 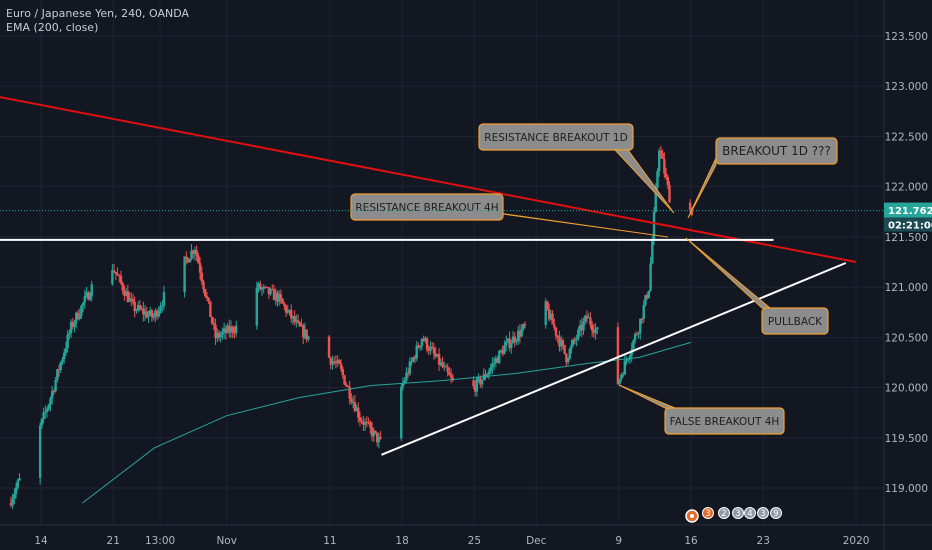 What do you see at coordinates (776, 151) in the screenshot?
I see `annotation-box` at bounding box center [776, 151].